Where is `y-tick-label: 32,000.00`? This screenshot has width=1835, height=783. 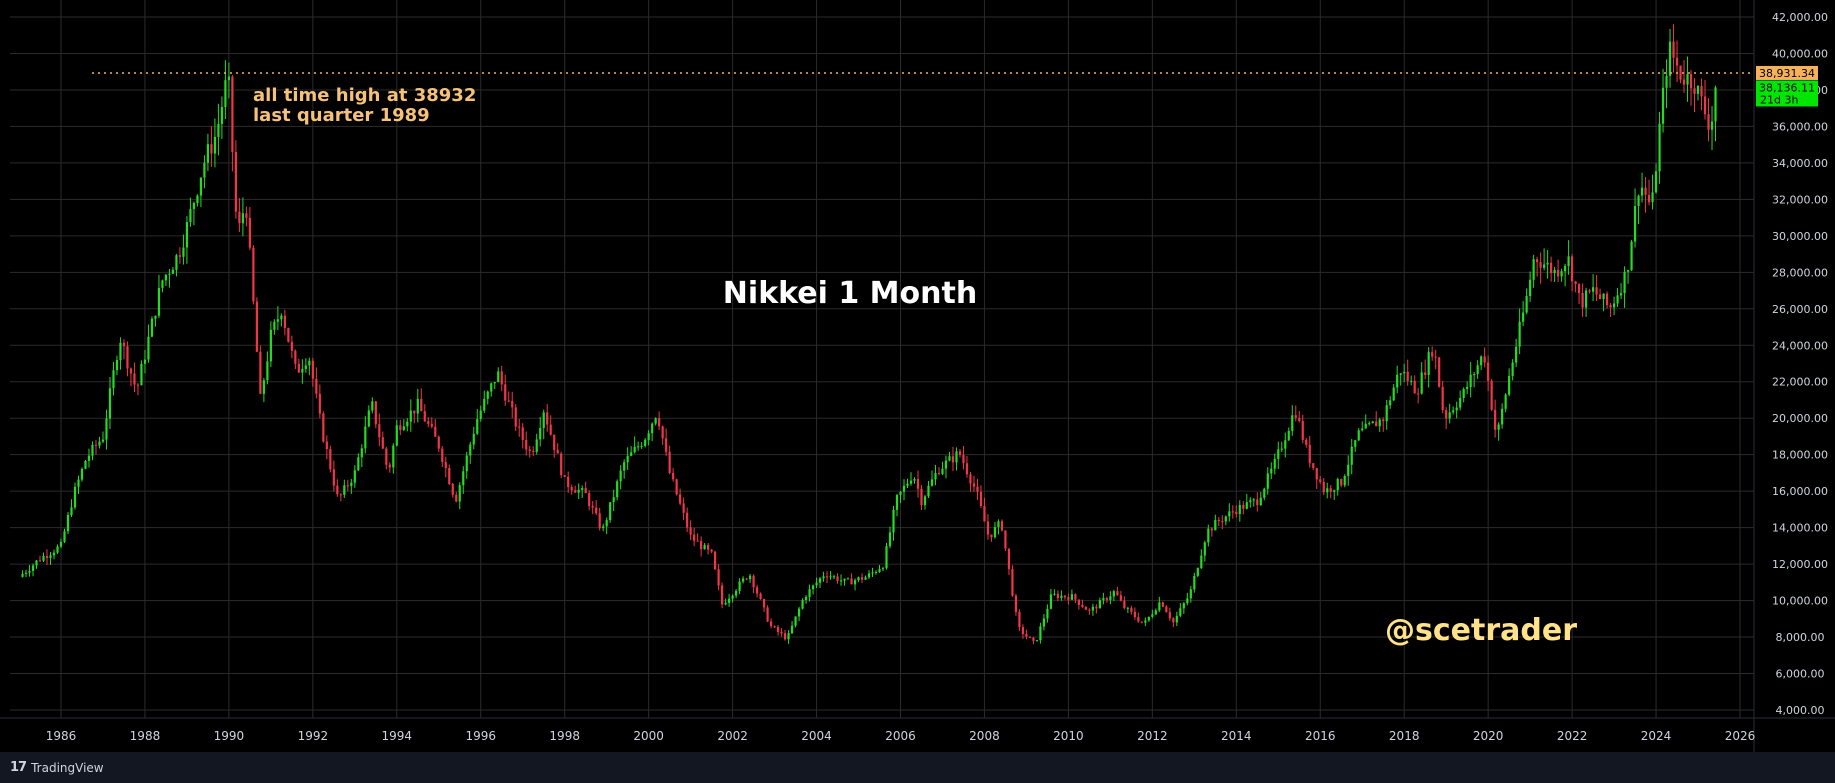 y-tick-label: 32,000.00 is located at coordinates (1800, 199).